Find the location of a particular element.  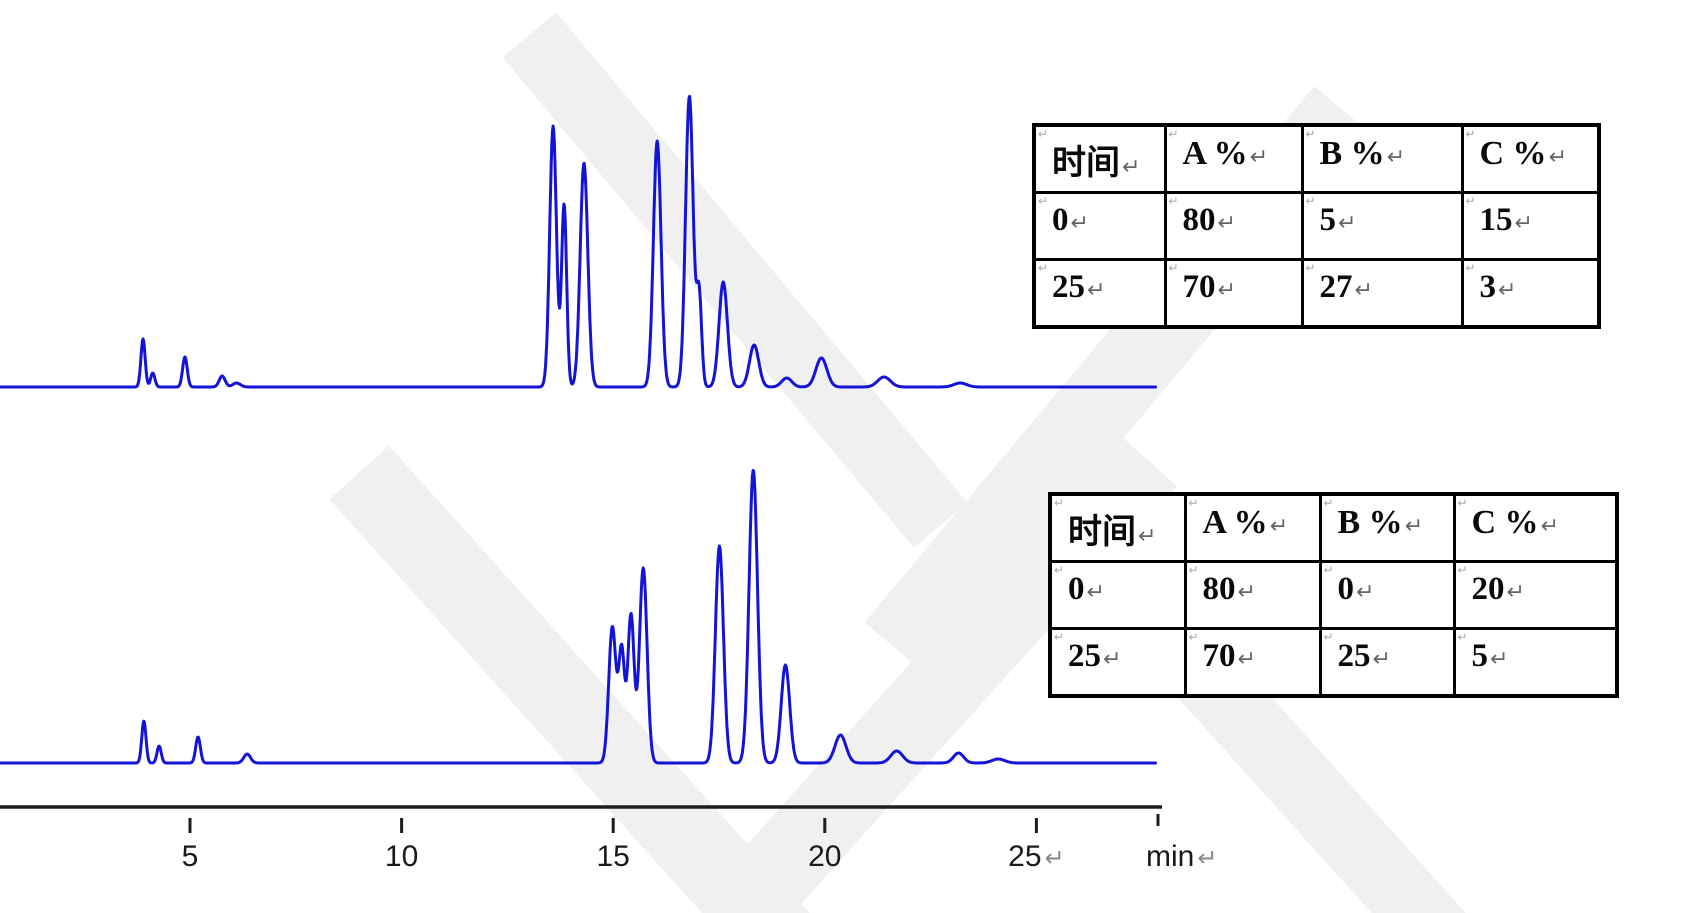

value-cell: ↵ 3↵ is located at coordinates (1530, 293).